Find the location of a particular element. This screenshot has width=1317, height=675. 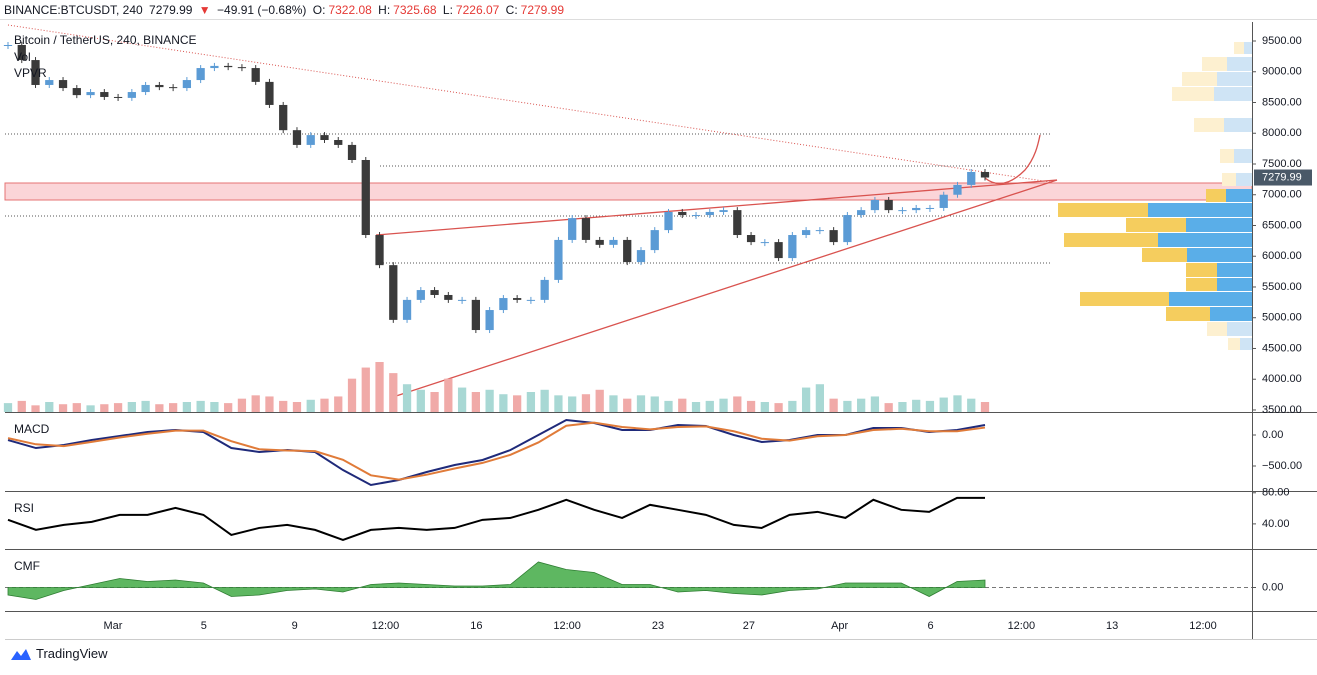

y-tick-label: 0.00 is located at coordinates (1272, 587).